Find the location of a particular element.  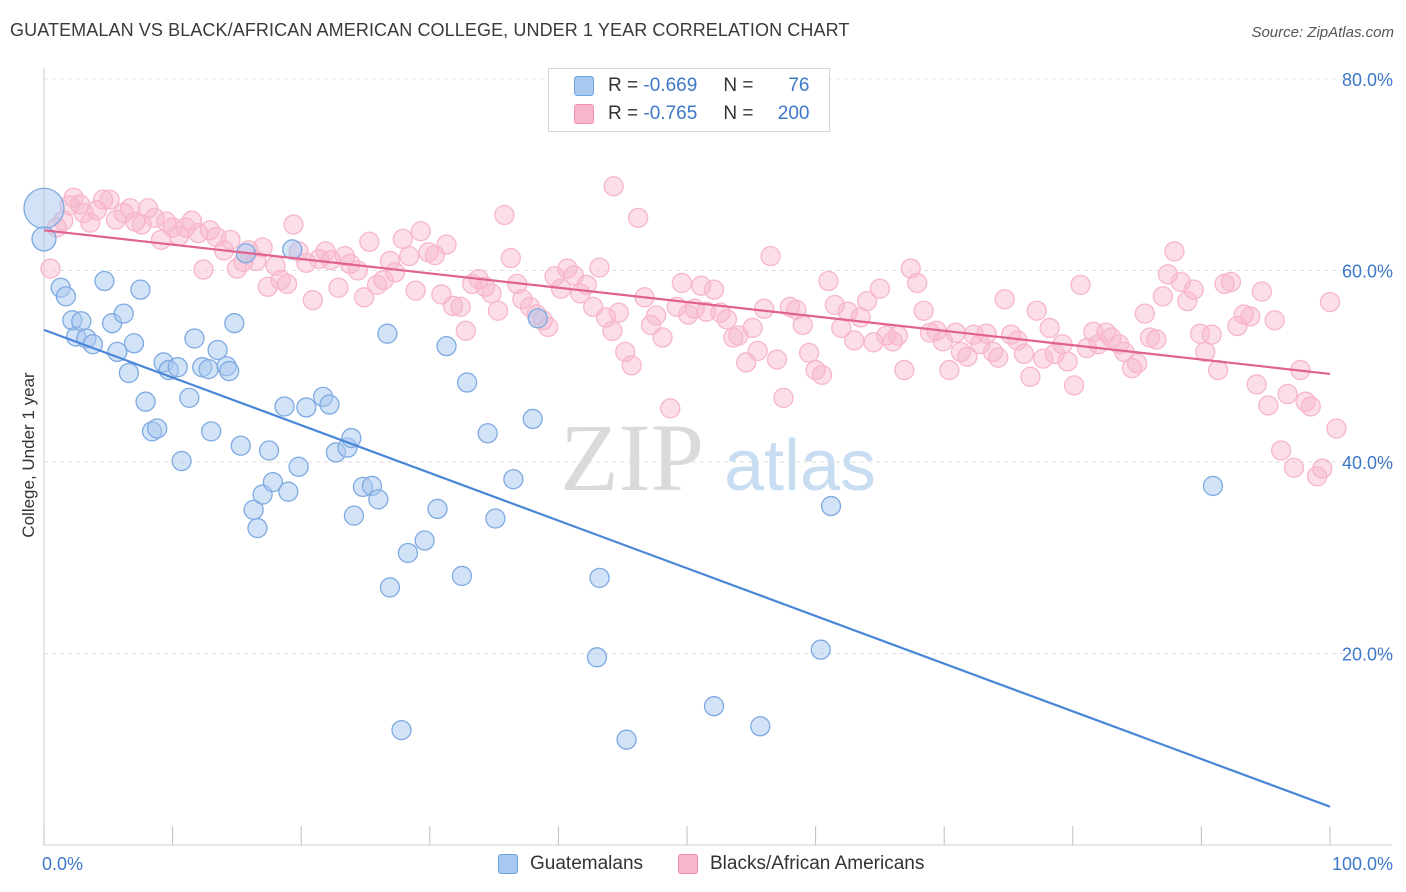

bottom-legend-swatch-blue is located at coordinates (508, 864).